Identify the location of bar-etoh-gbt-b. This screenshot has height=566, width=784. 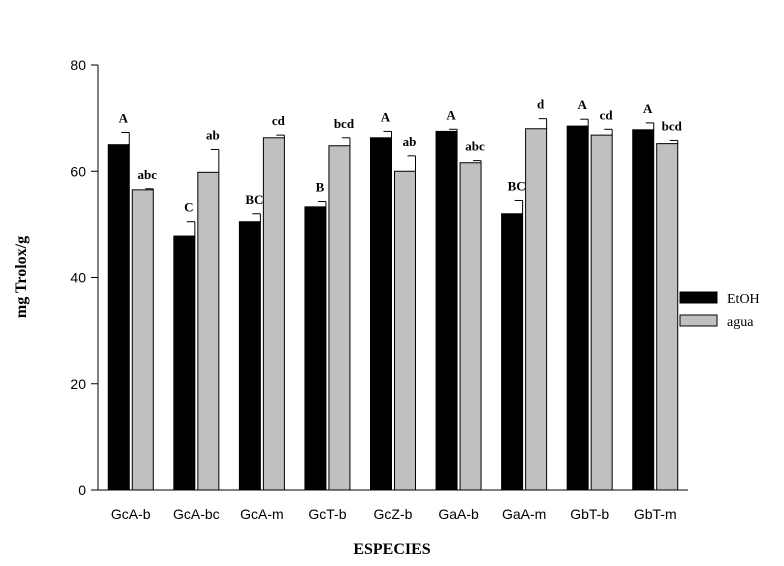
(577, 308).